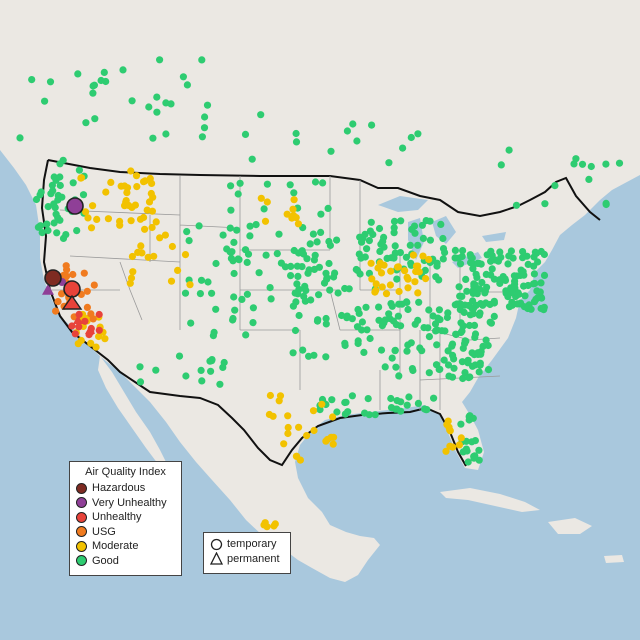 The width and height of the screenshot is (640, 640). I want to click on legend-item: USG, so click(125, 532).